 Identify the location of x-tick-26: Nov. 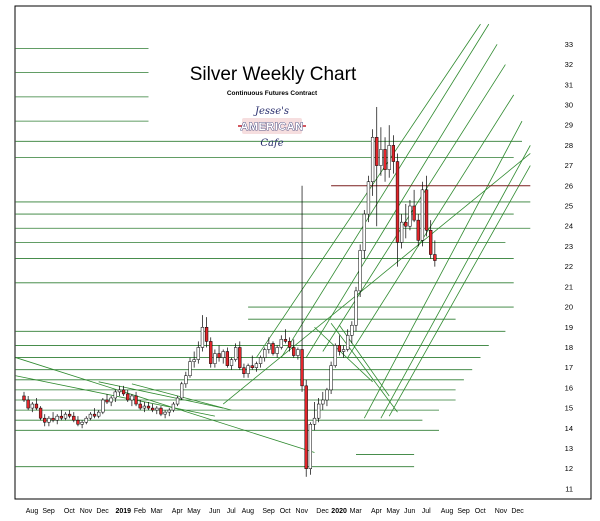
(501, 511).